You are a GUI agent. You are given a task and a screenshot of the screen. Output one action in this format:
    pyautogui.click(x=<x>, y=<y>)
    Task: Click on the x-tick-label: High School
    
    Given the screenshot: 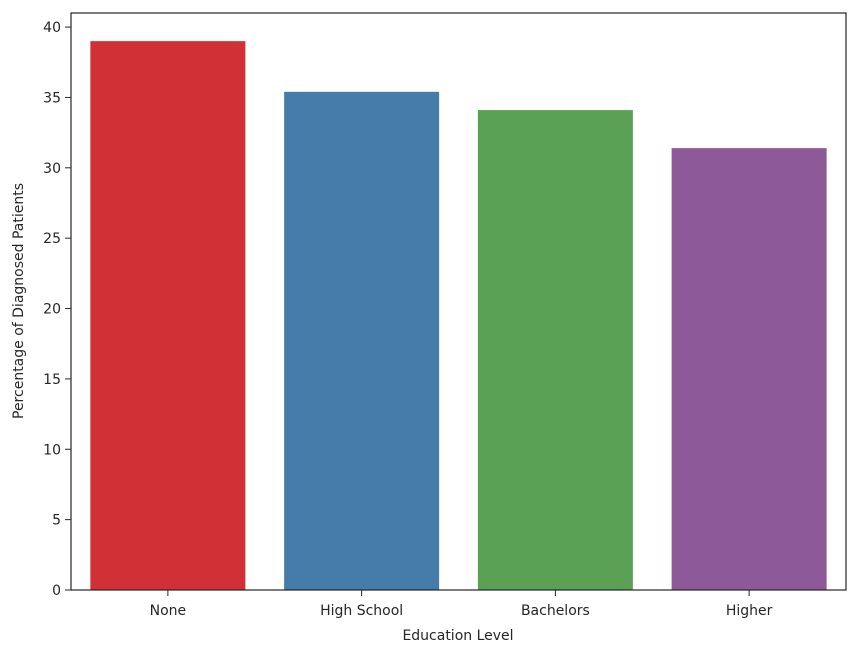 What is the action you would take?
    pyautogui.click(x=361, y=611)
    